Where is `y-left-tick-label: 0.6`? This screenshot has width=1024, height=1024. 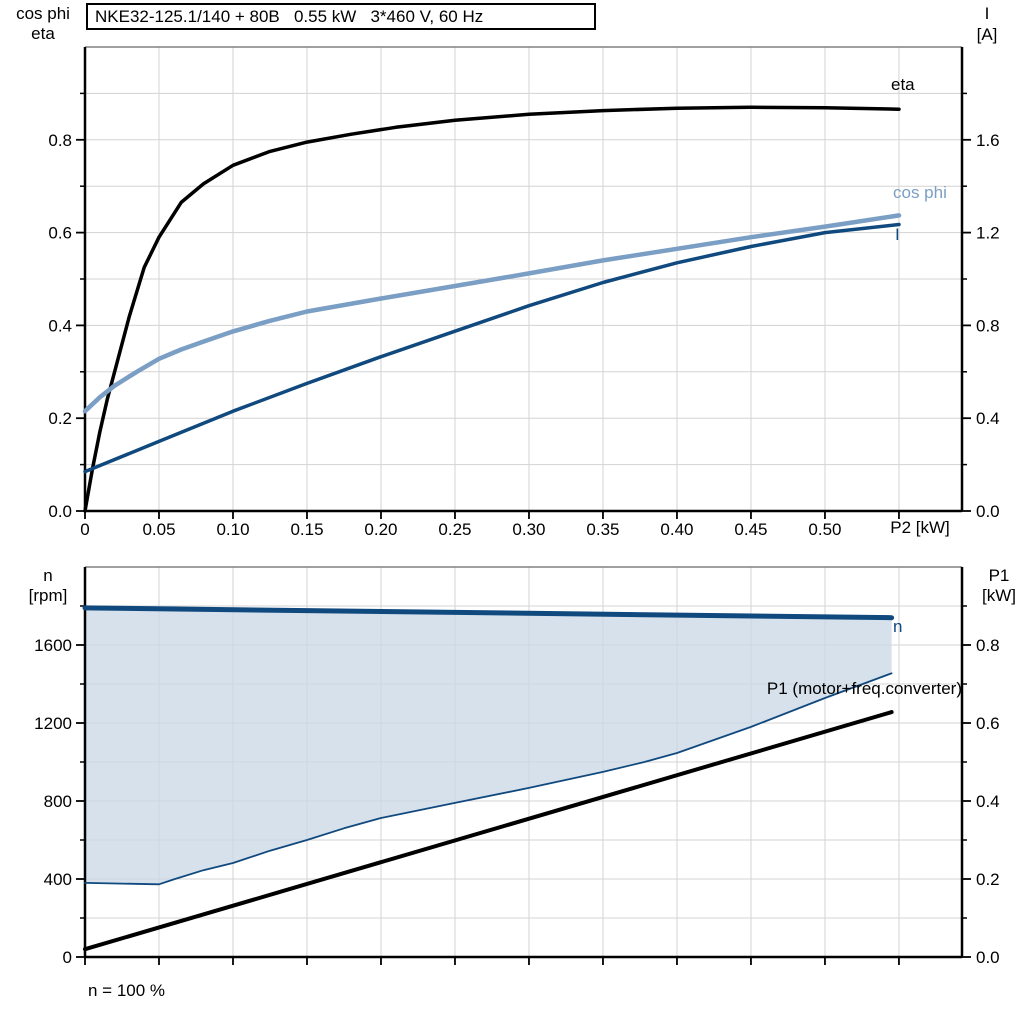 y-left-tick-label: 0.6 is located at coordinates (60, 233).